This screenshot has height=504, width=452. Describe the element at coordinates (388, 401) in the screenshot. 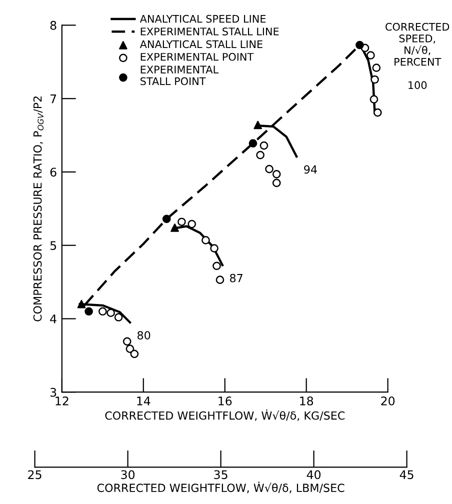

I see `x-tick-label: 20` at that location.